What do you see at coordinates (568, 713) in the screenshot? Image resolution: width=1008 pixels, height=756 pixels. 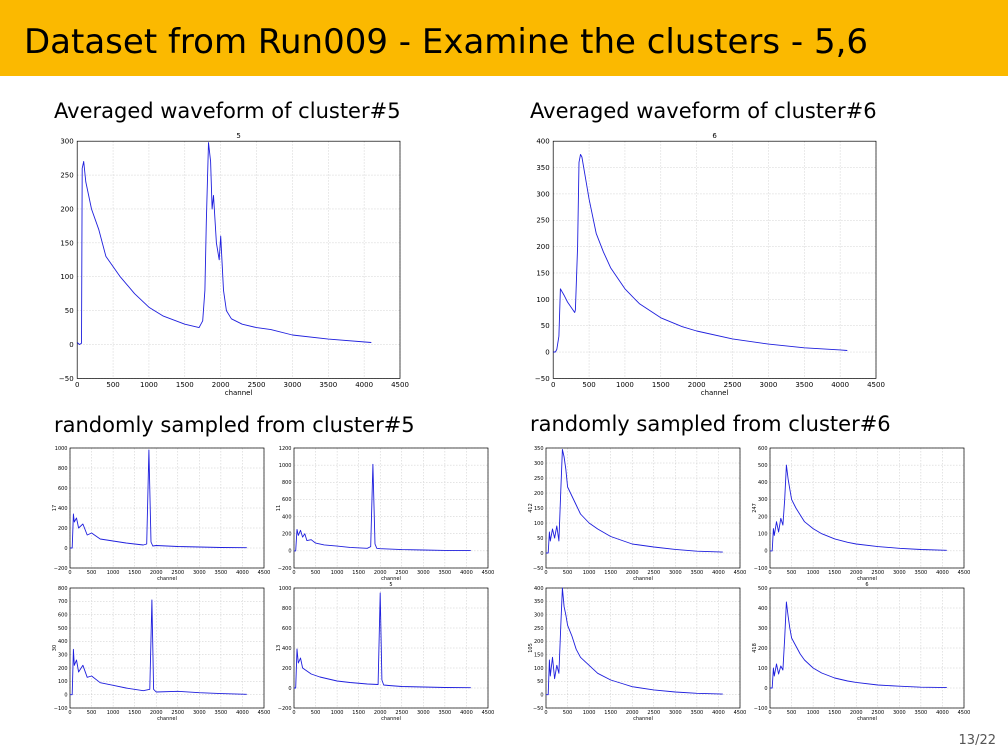 I see `chart-r6c-x-tick-label: 500` at bounding box center [568, 713].